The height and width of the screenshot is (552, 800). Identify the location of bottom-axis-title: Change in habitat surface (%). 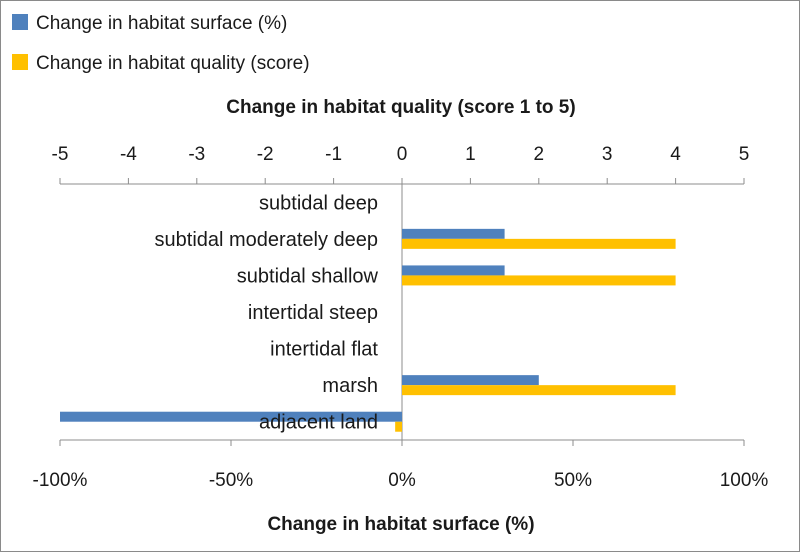
(400, 524).